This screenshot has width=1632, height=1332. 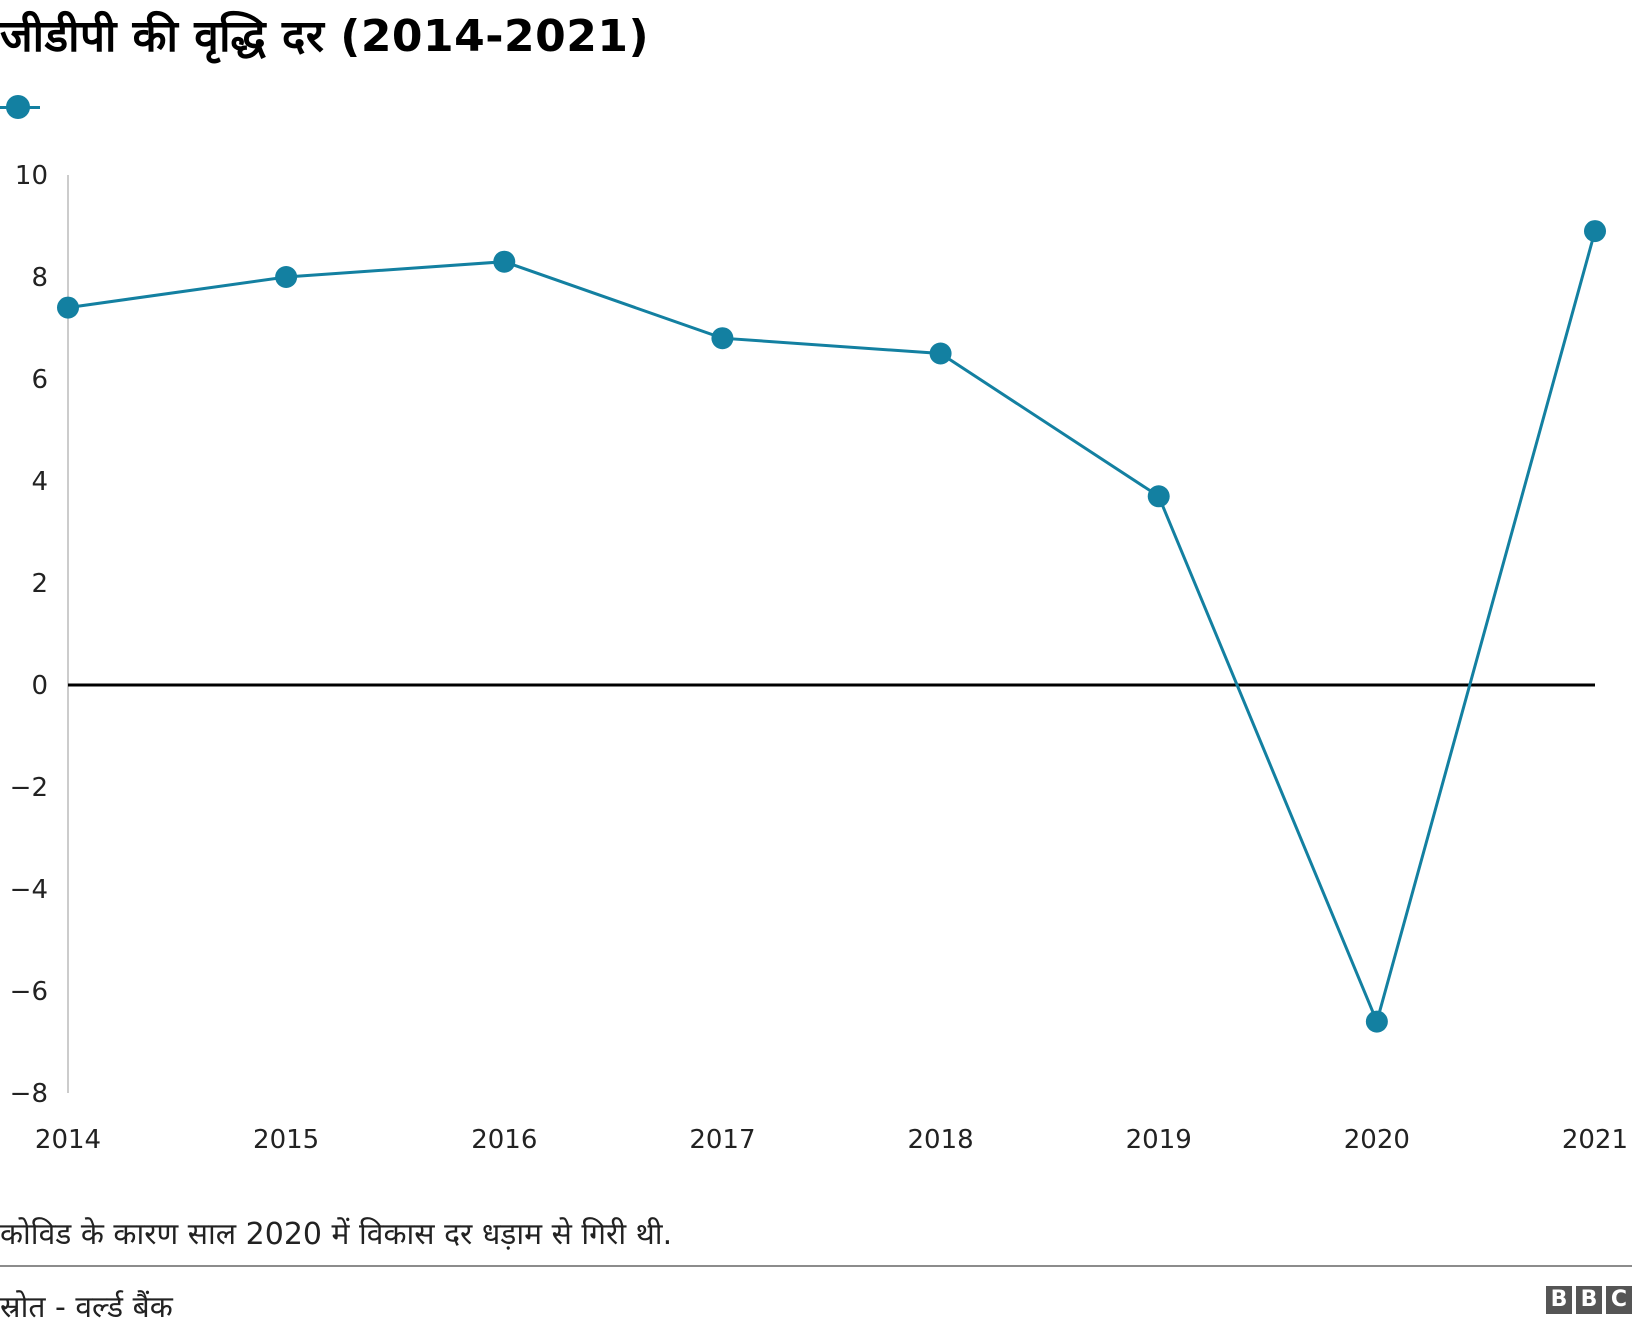 I want to click on x-tick-label: 2019, so click(x=1159, y=1137).